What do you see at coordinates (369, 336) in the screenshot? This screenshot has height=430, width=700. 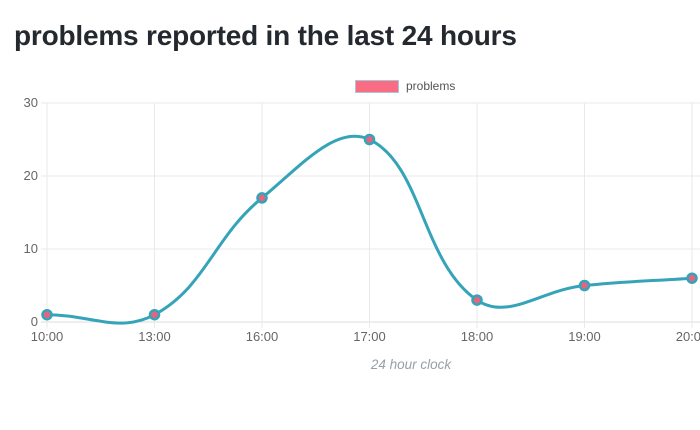 I see `x-axis-tick-label: 17:00` at bounding box center [369, 336].